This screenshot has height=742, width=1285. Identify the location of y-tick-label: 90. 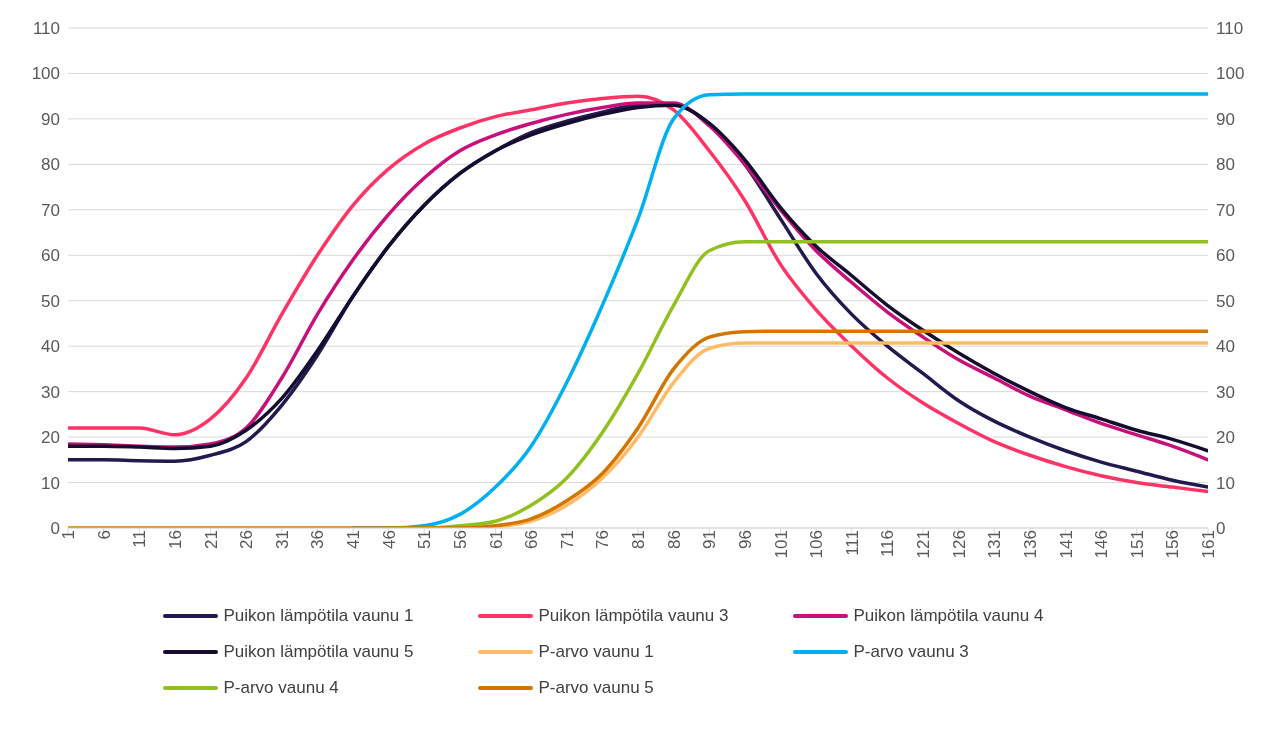
(50, 119).